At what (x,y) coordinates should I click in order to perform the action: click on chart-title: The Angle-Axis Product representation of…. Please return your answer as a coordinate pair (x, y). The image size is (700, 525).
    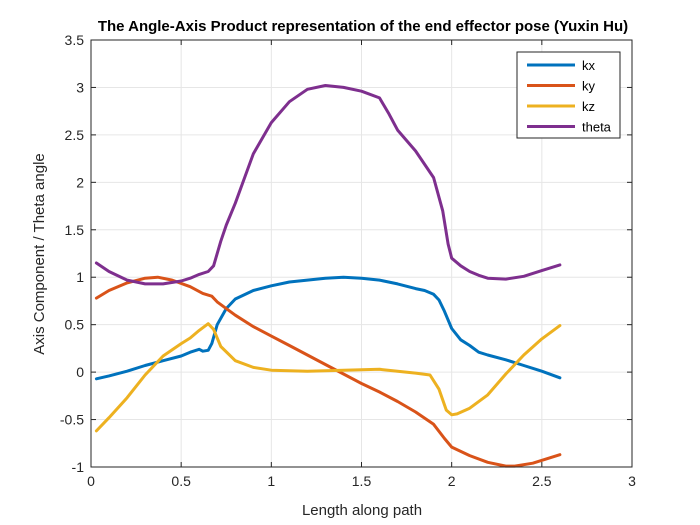
    Looking at the image, I should click on (363, 26).